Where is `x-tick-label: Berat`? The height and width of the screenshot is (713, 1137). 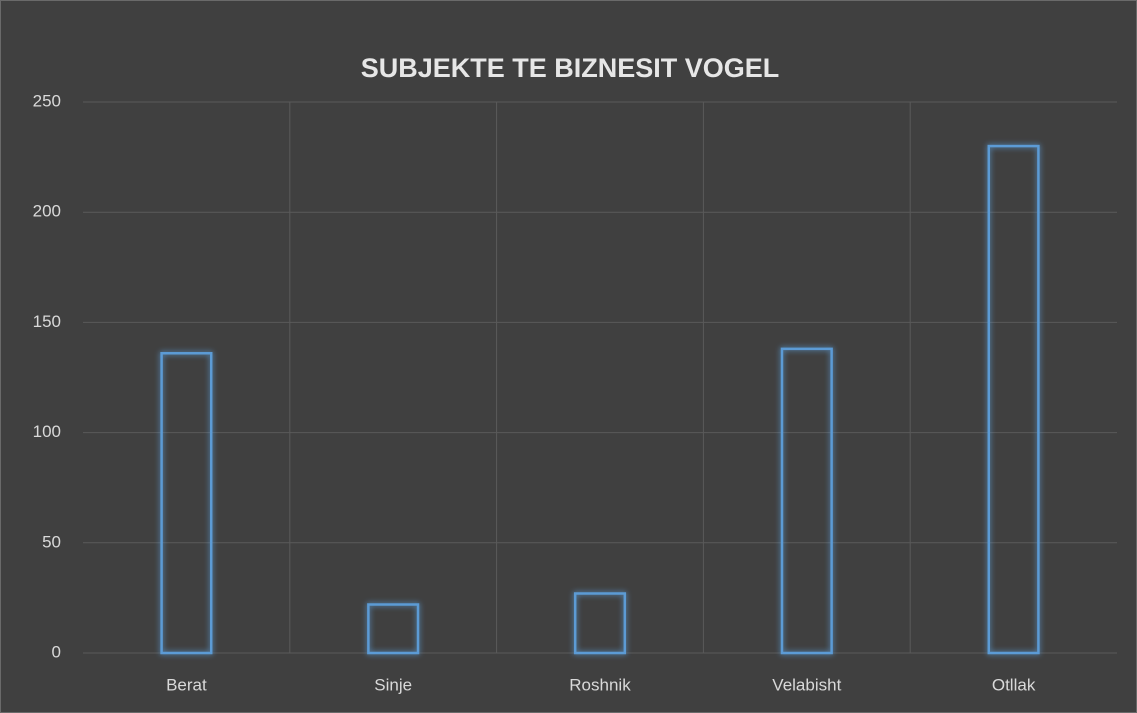
x-tick-label: Berat is located at coordinates (186, 684).